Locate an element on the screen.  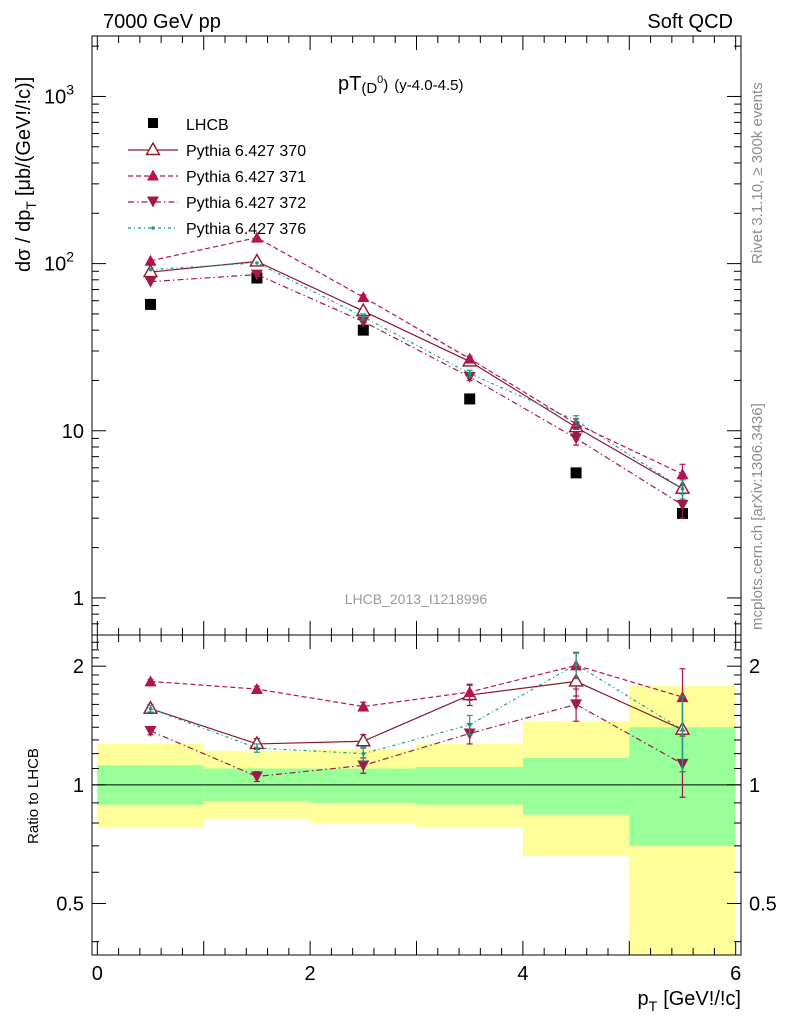
main-y-label: dσ / dpT[μb/(GeV!/!c)] is located at coordinates (26, 174).